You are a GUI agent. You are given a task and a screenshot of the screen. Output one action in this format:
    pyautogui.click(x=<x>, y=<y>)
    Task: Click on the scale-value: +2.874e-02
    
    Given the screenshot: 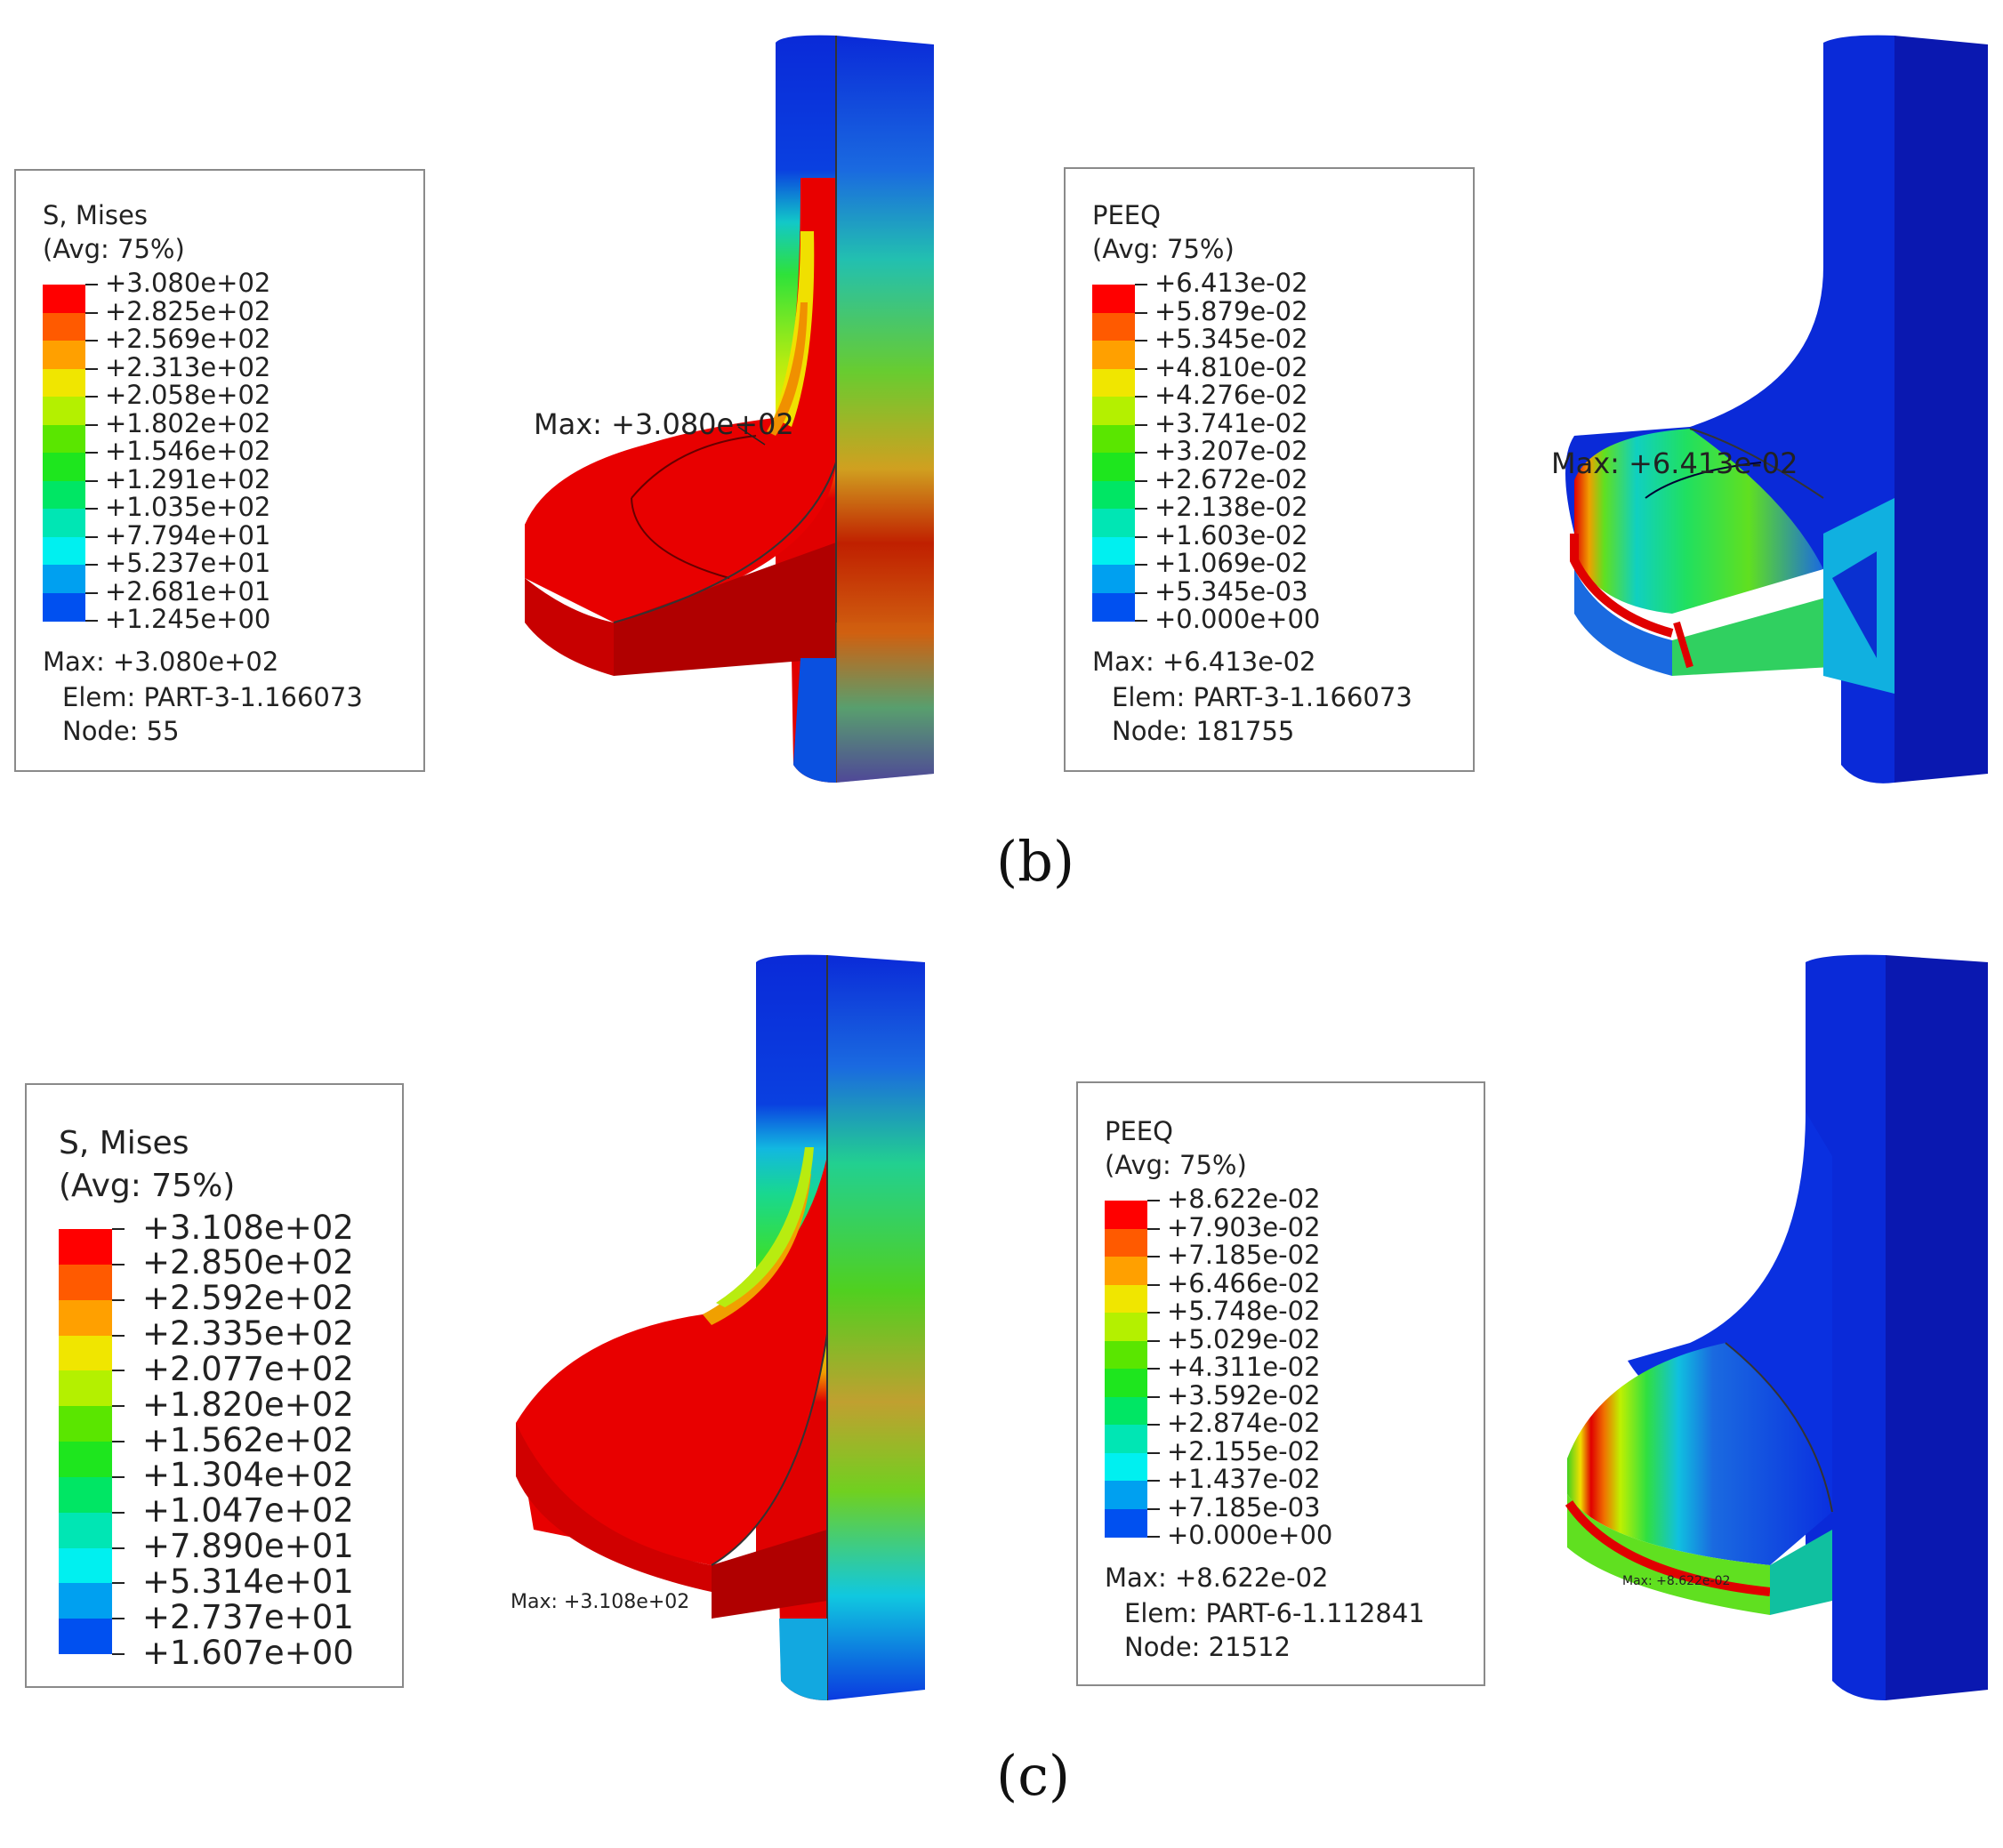 What is the action you would take?
    pyautogui.click(x=1244, y=1423)
    